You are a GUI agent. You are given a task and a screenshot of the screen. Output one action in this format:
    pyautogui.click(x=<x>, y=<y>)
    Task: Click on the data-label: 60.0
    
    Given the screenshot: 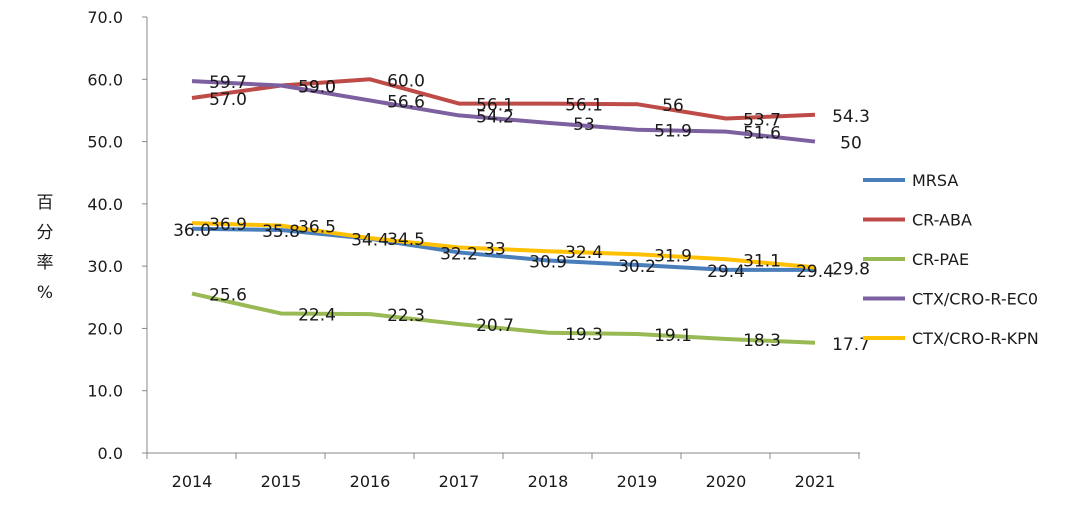 What is the action you would take?
    pyautogui.click(x=406, y=81)
    